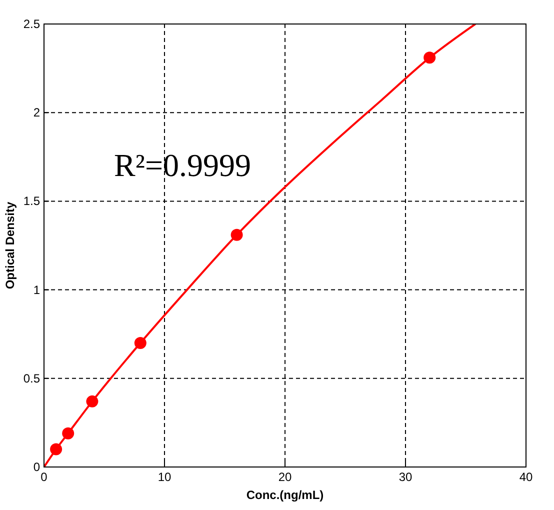  What do you see at coordinates (36, 289) in the screenshot?
I see `y-tick-label: 1` at bounding box center [36, 289].